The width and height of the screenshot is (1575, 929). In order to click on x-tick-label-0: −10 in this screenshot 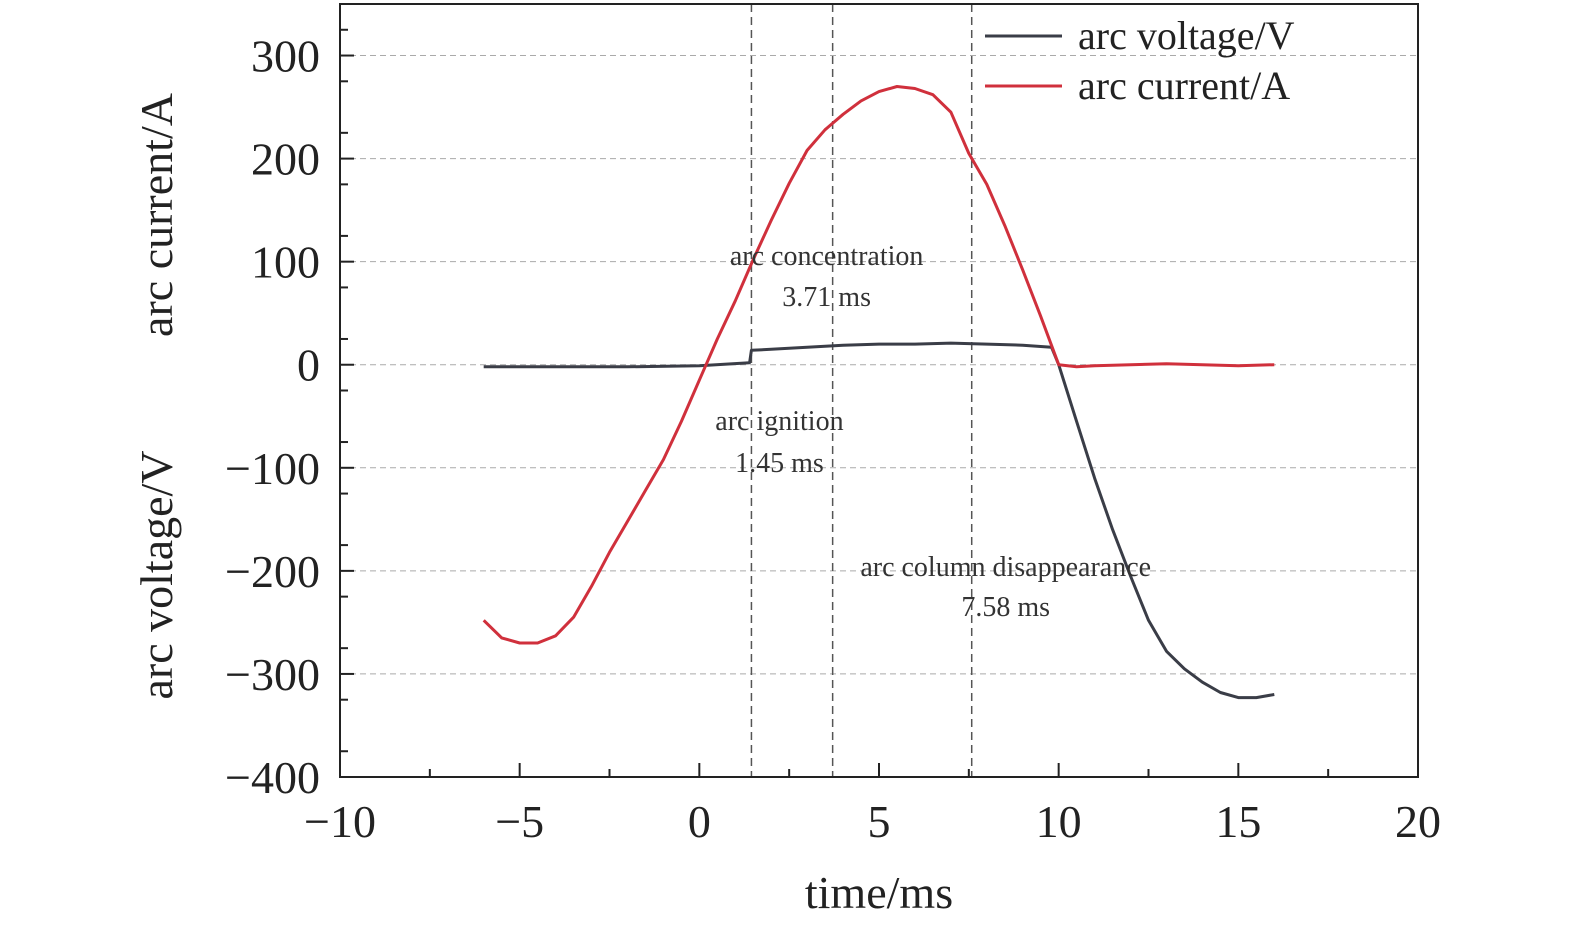, I will do `click(340, 821)`.